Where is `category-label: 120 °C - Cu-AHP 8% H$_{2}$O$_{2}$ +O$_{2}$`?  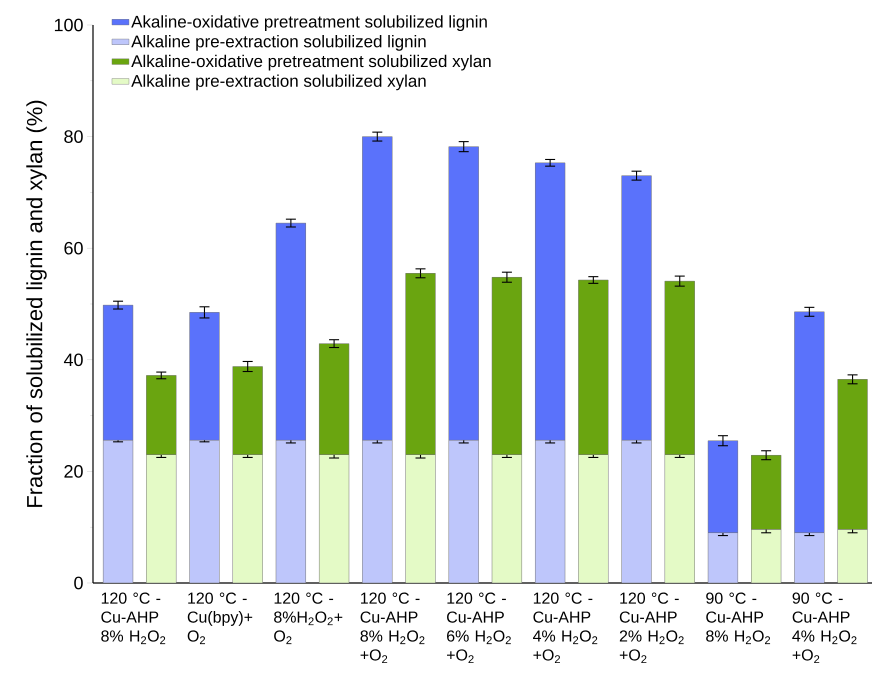 category-label: 120 °C - Cu-AHP 8% H$_{2}$O$_{2}$ +O$_{2}$ is located at coordinates (392, 628).